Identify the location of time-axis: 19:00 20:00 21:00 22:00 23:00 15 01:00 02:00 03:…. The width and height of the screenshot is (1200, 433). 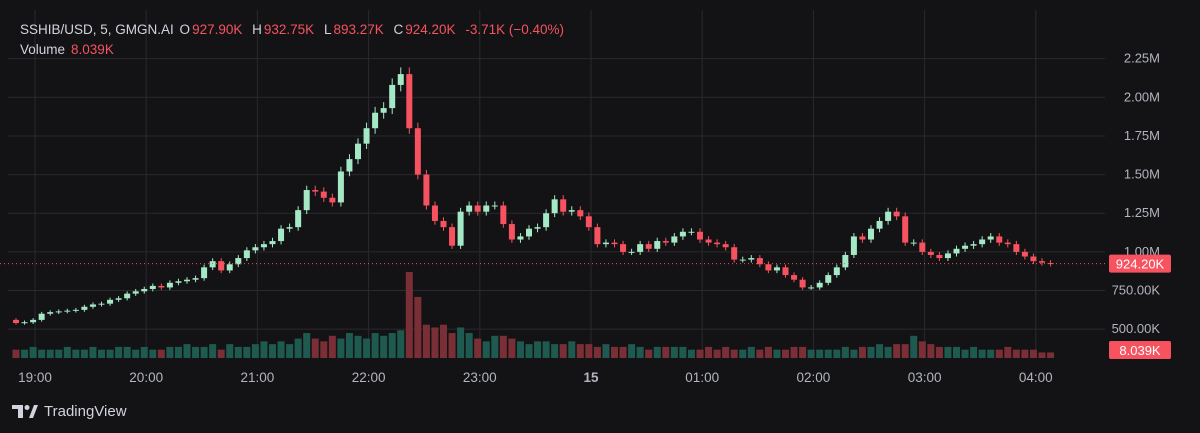
(535, 377).